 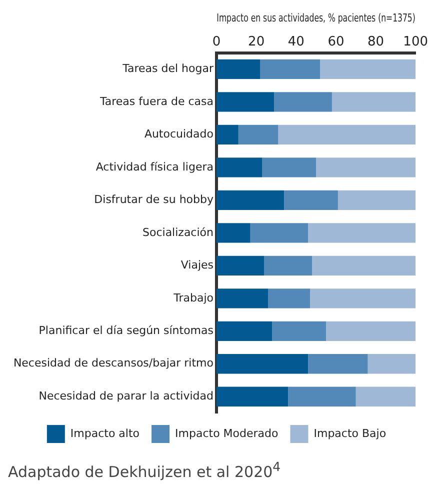 What do you see at coordinates (197, 265) in the screenshot?
I see `y-tick-label: Viajes` at bounding box center [197, 265].